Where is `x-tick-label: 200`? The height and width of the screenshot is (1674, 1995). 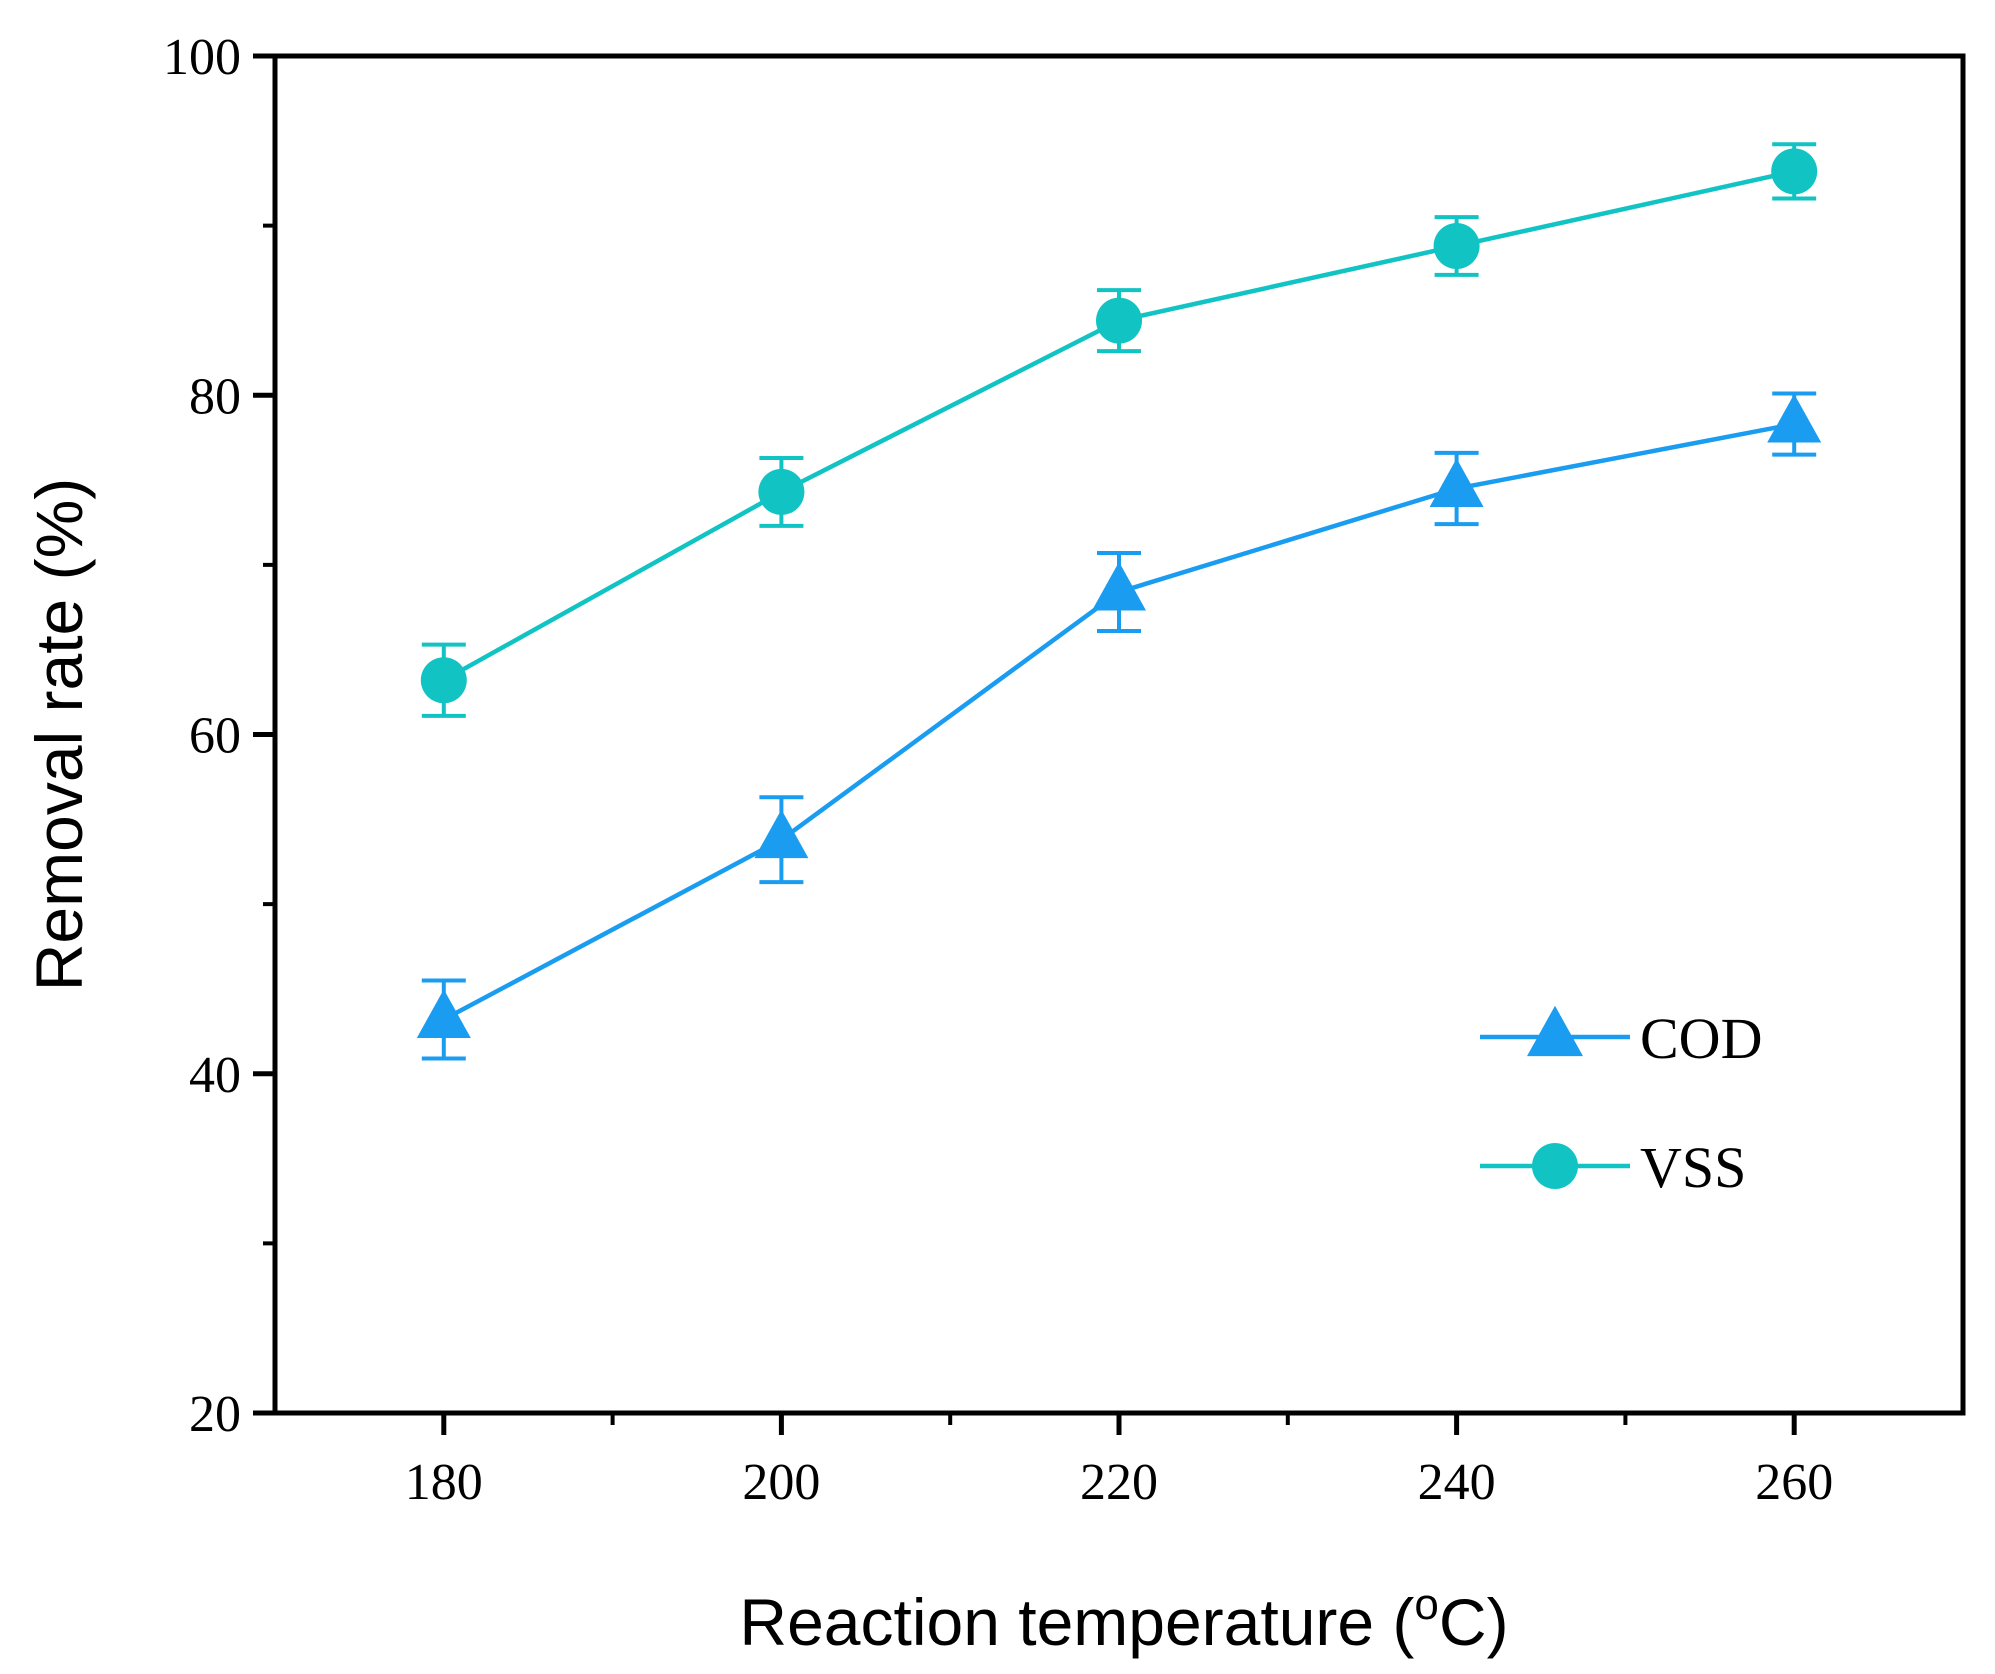 x-tick-label: 200 is located at coordinates (781, 1482).